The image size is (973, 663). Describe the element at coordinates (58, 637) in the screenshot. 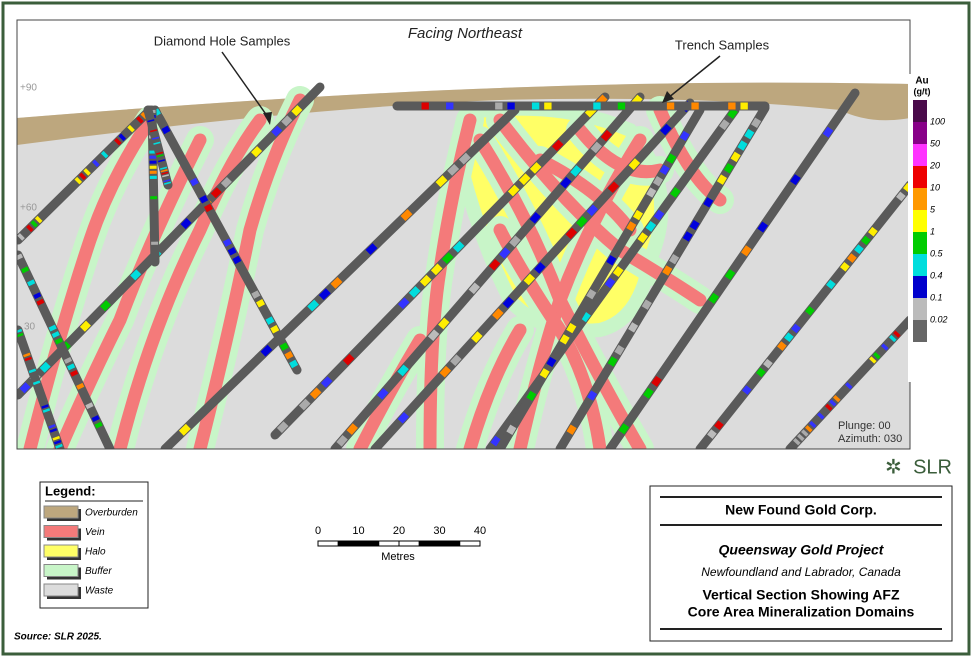

I see `source: Source: SLR 2025.` at that location.